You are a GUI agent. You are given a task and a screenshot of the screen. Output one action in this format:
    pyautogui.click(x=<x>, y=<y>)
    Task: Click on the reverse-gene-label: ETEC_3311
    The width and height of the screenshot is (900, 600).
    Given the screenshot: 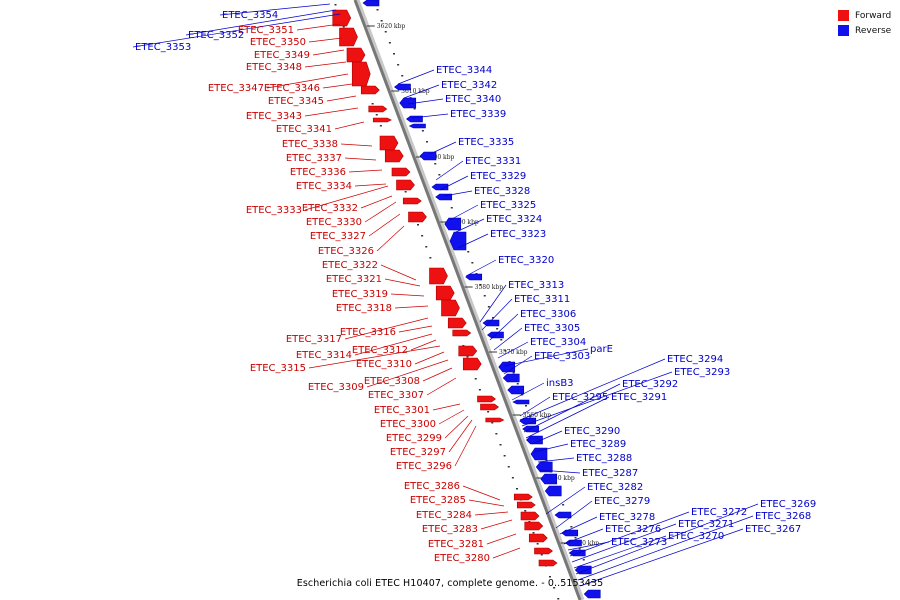 What is the action you would take?
    pyautogui.click(x=542, y=299)
    